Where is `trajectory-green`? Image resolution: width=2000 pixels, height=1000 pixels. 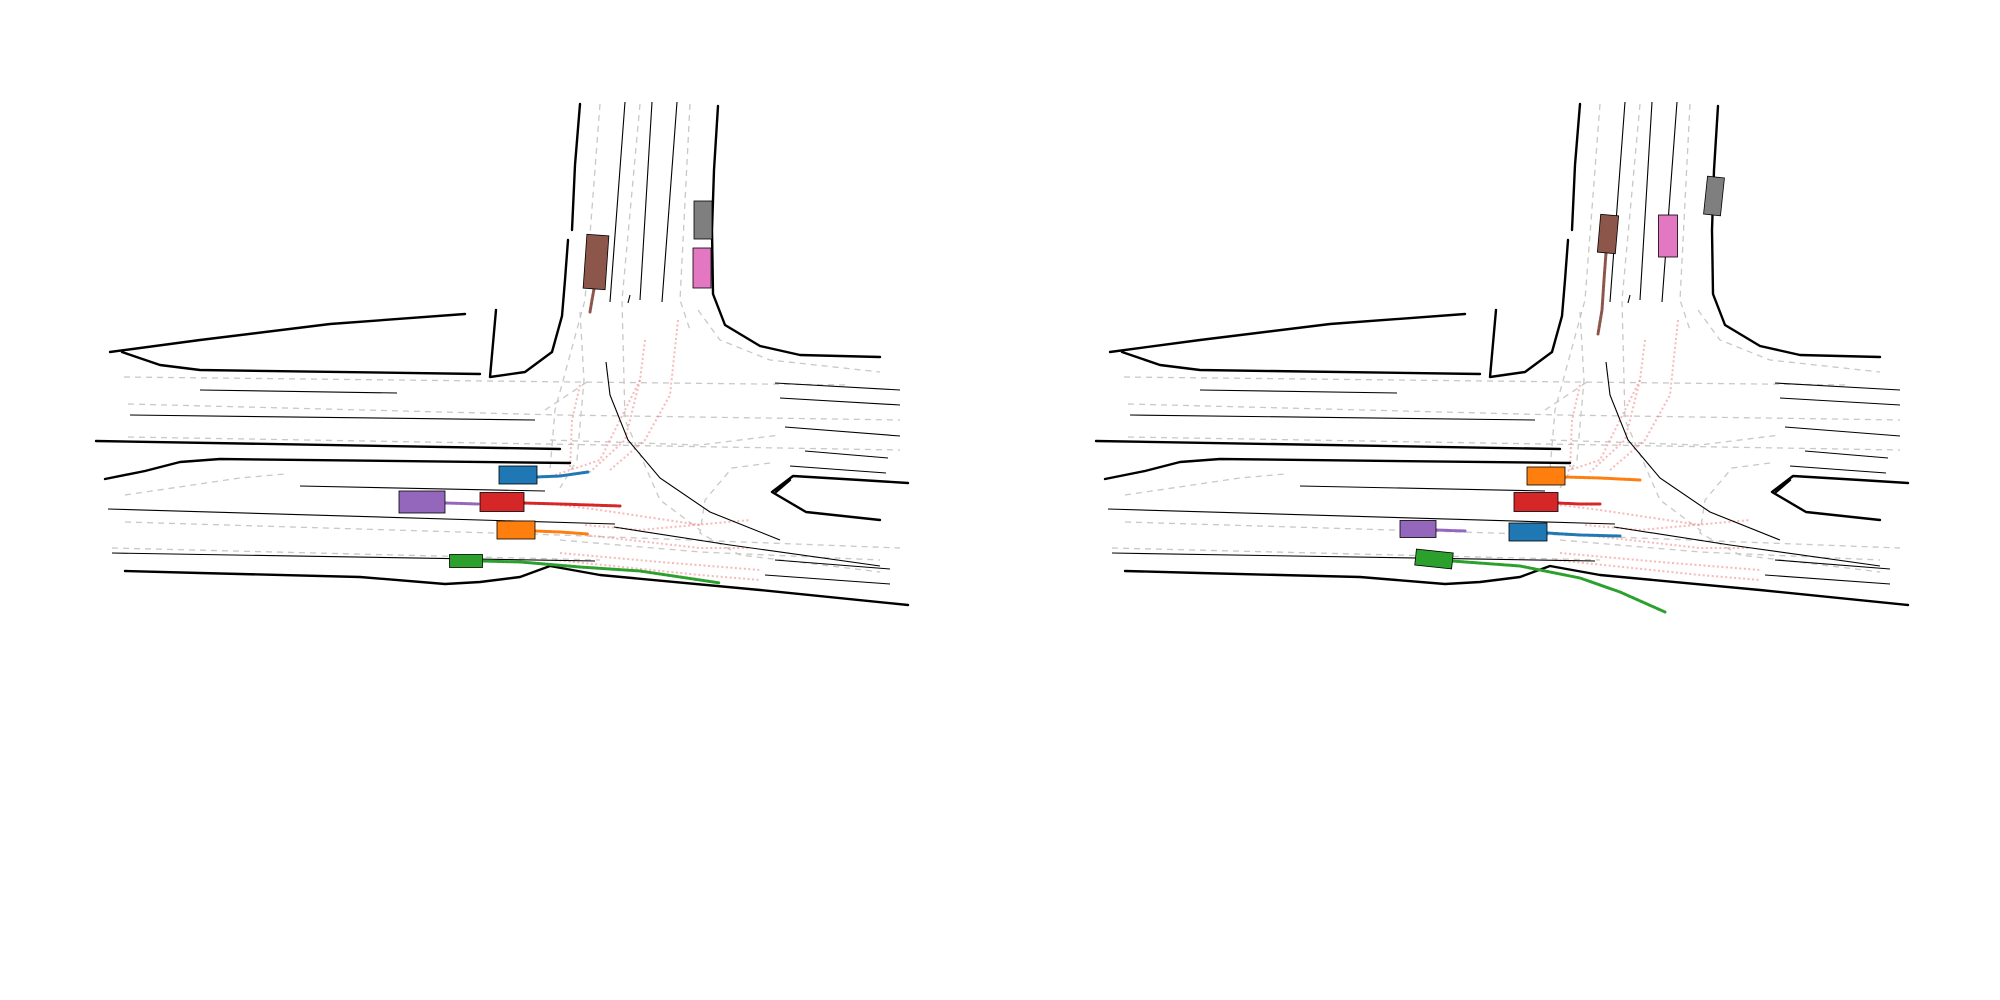 trajectory-green is located at coordinates (1558, 586).